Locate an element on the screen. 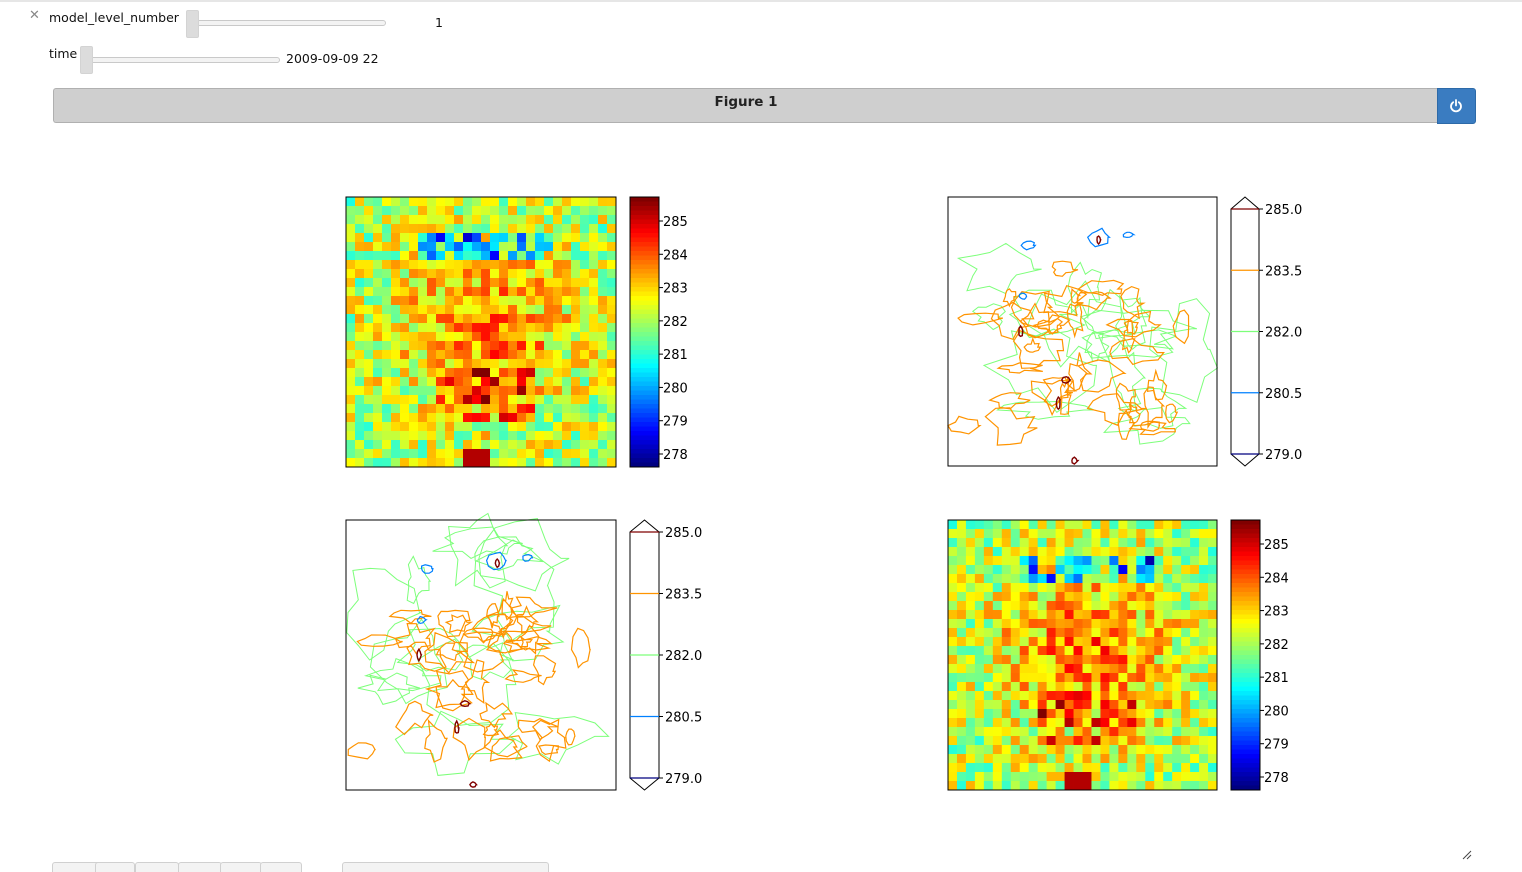 The width and height of the screenshot is (1522, 872). colorbar-tick-label: 285.0 is located at coordinates (1283, 210).